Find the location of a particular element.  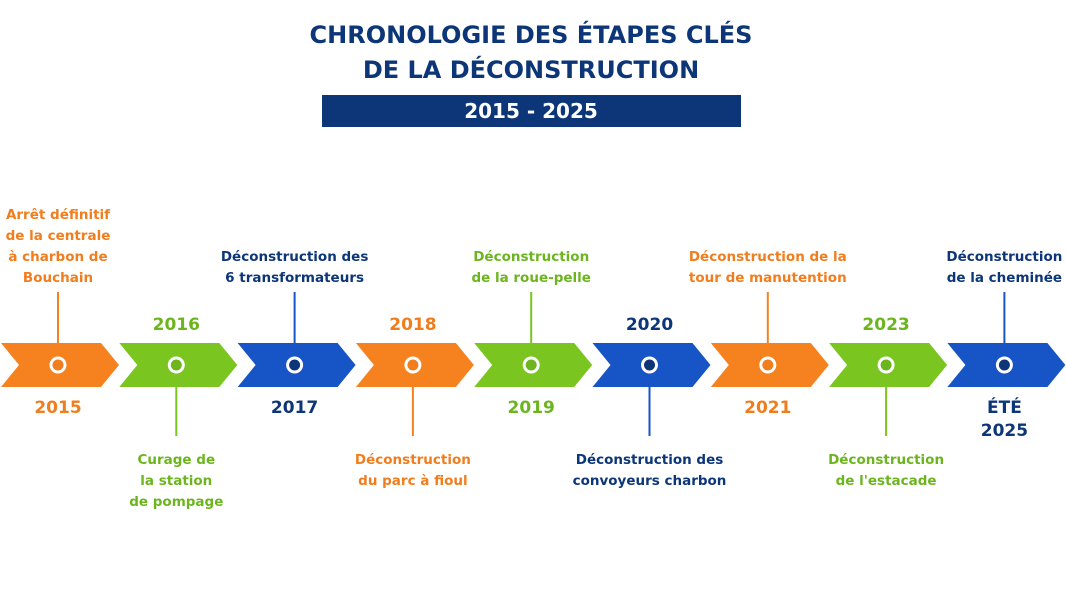

step-label: 6 transformateurs is located at coordinates (294, 278).